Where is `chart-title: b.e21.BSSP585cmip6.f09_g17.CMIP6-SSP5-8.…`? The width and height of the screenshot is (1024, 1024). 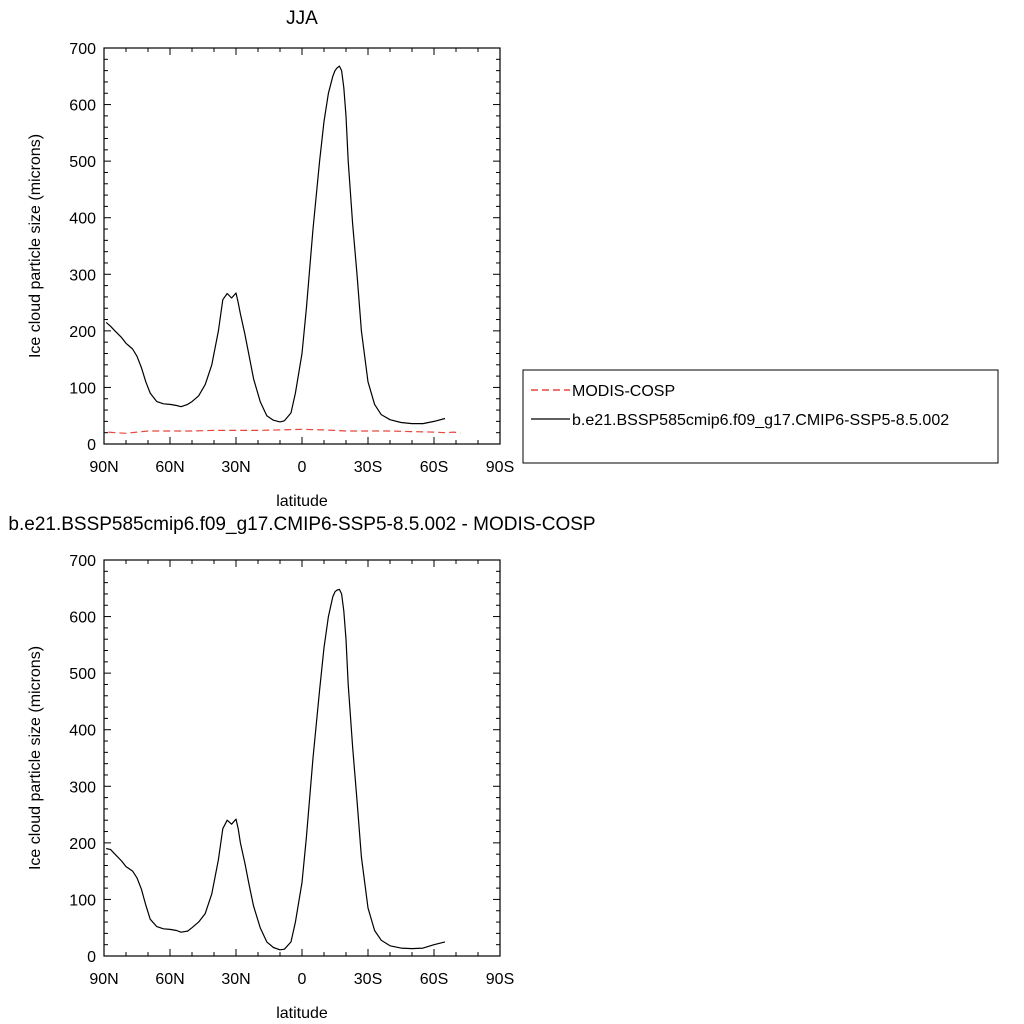
chart-title: b.e21.BSSP585cmip6.f09_g17.CMIP6-SSP5-8.… is located at coordinates (301, 524).